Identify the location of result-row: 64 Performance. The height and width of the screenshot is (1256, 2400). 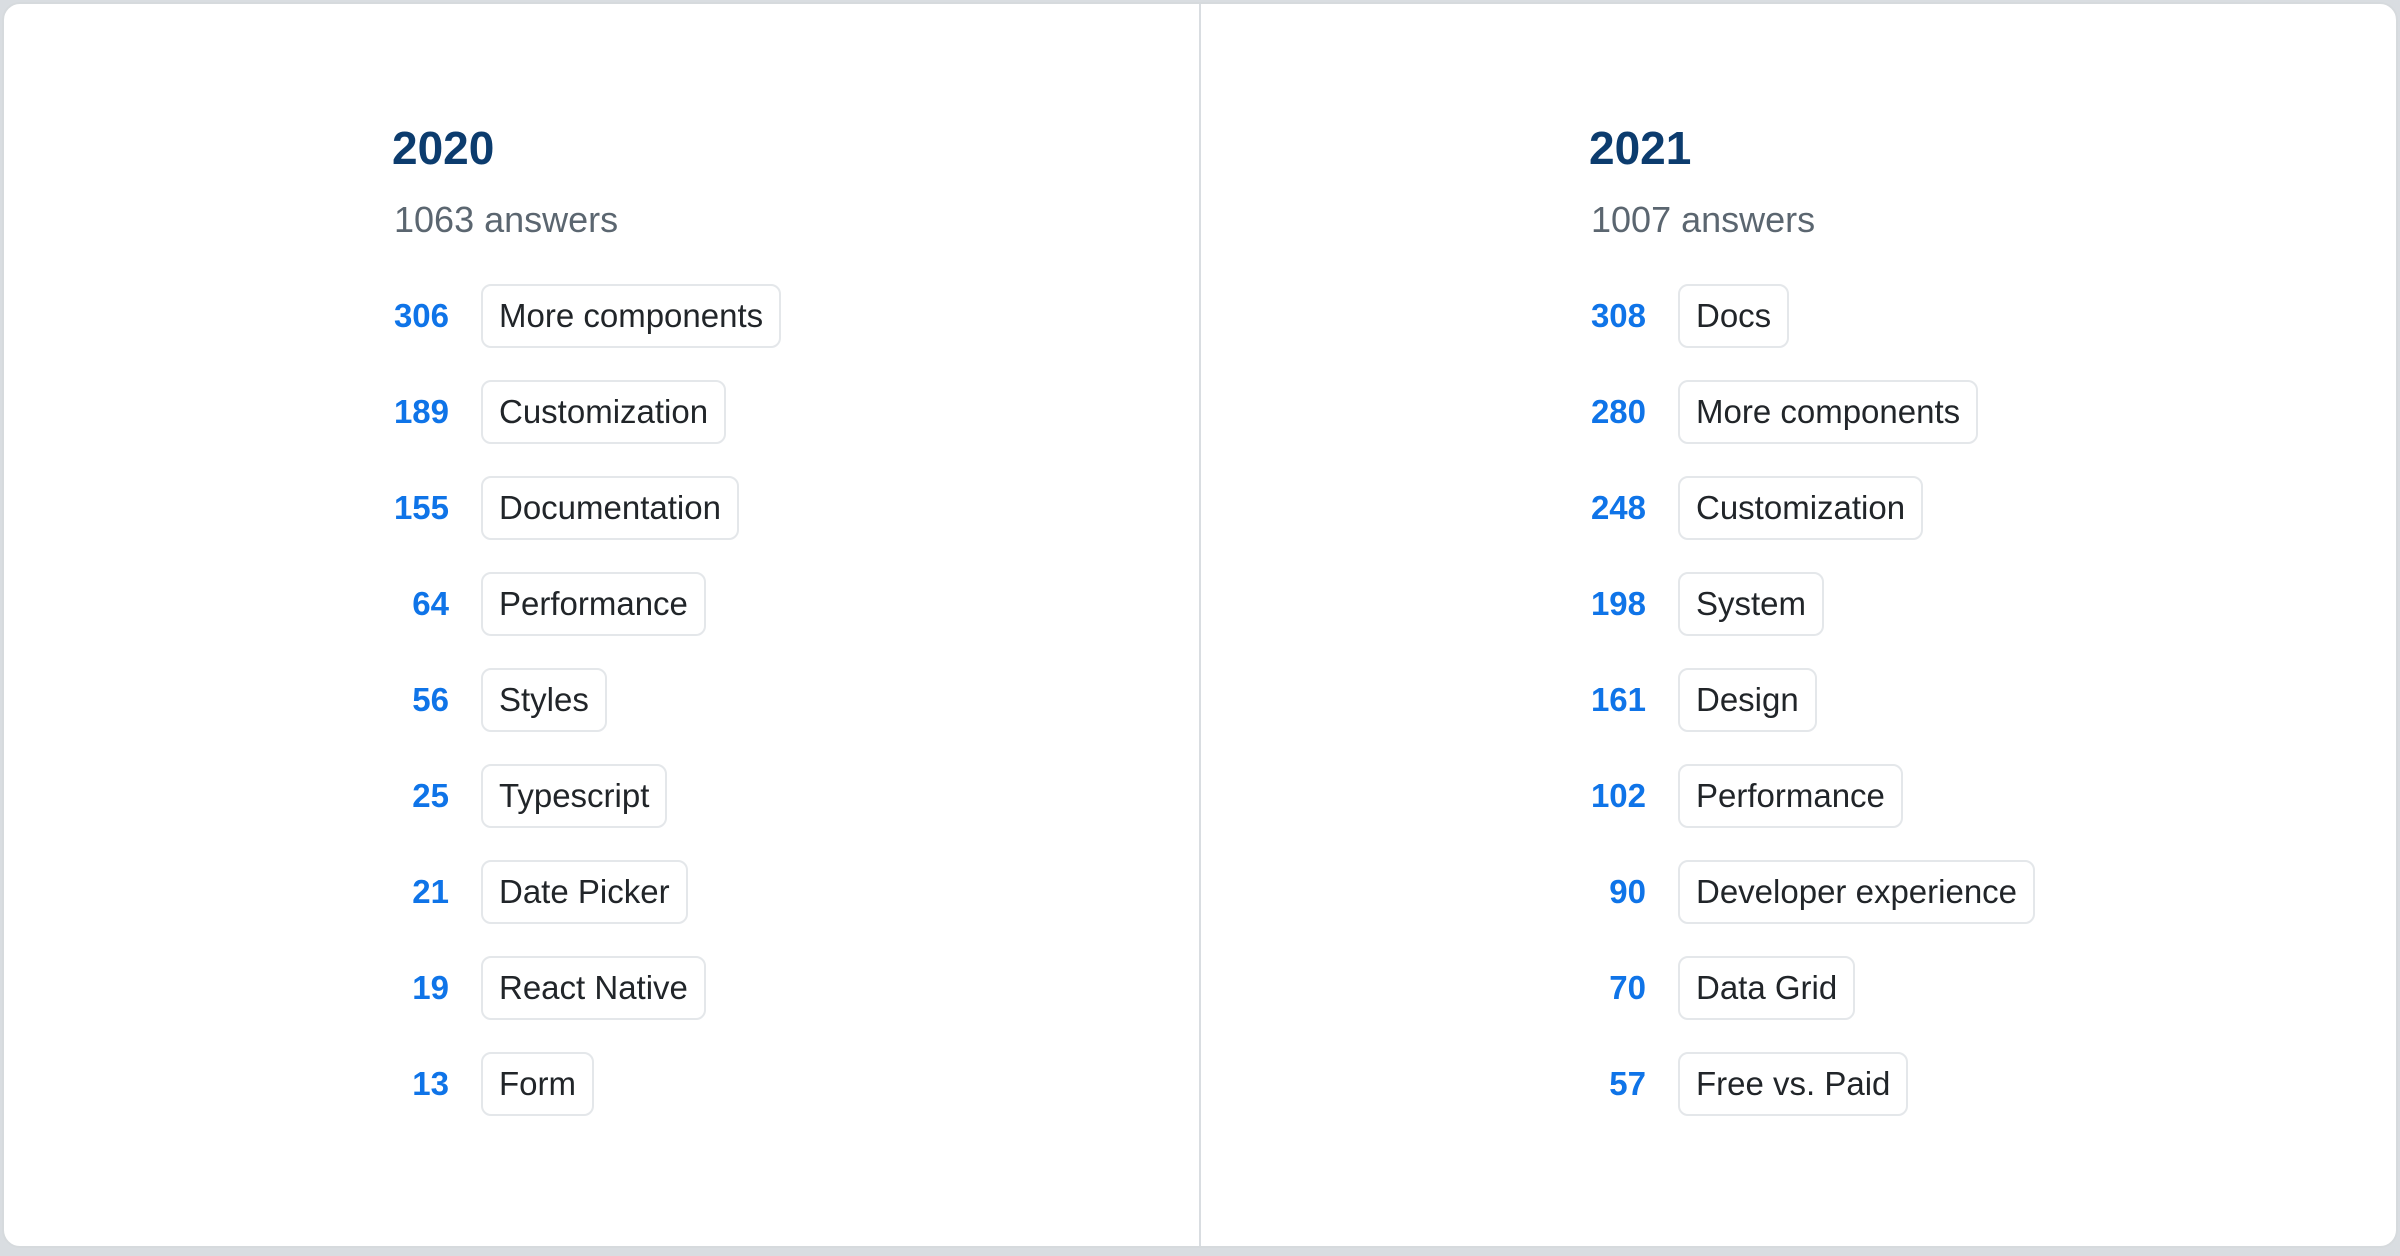
(775, 604).